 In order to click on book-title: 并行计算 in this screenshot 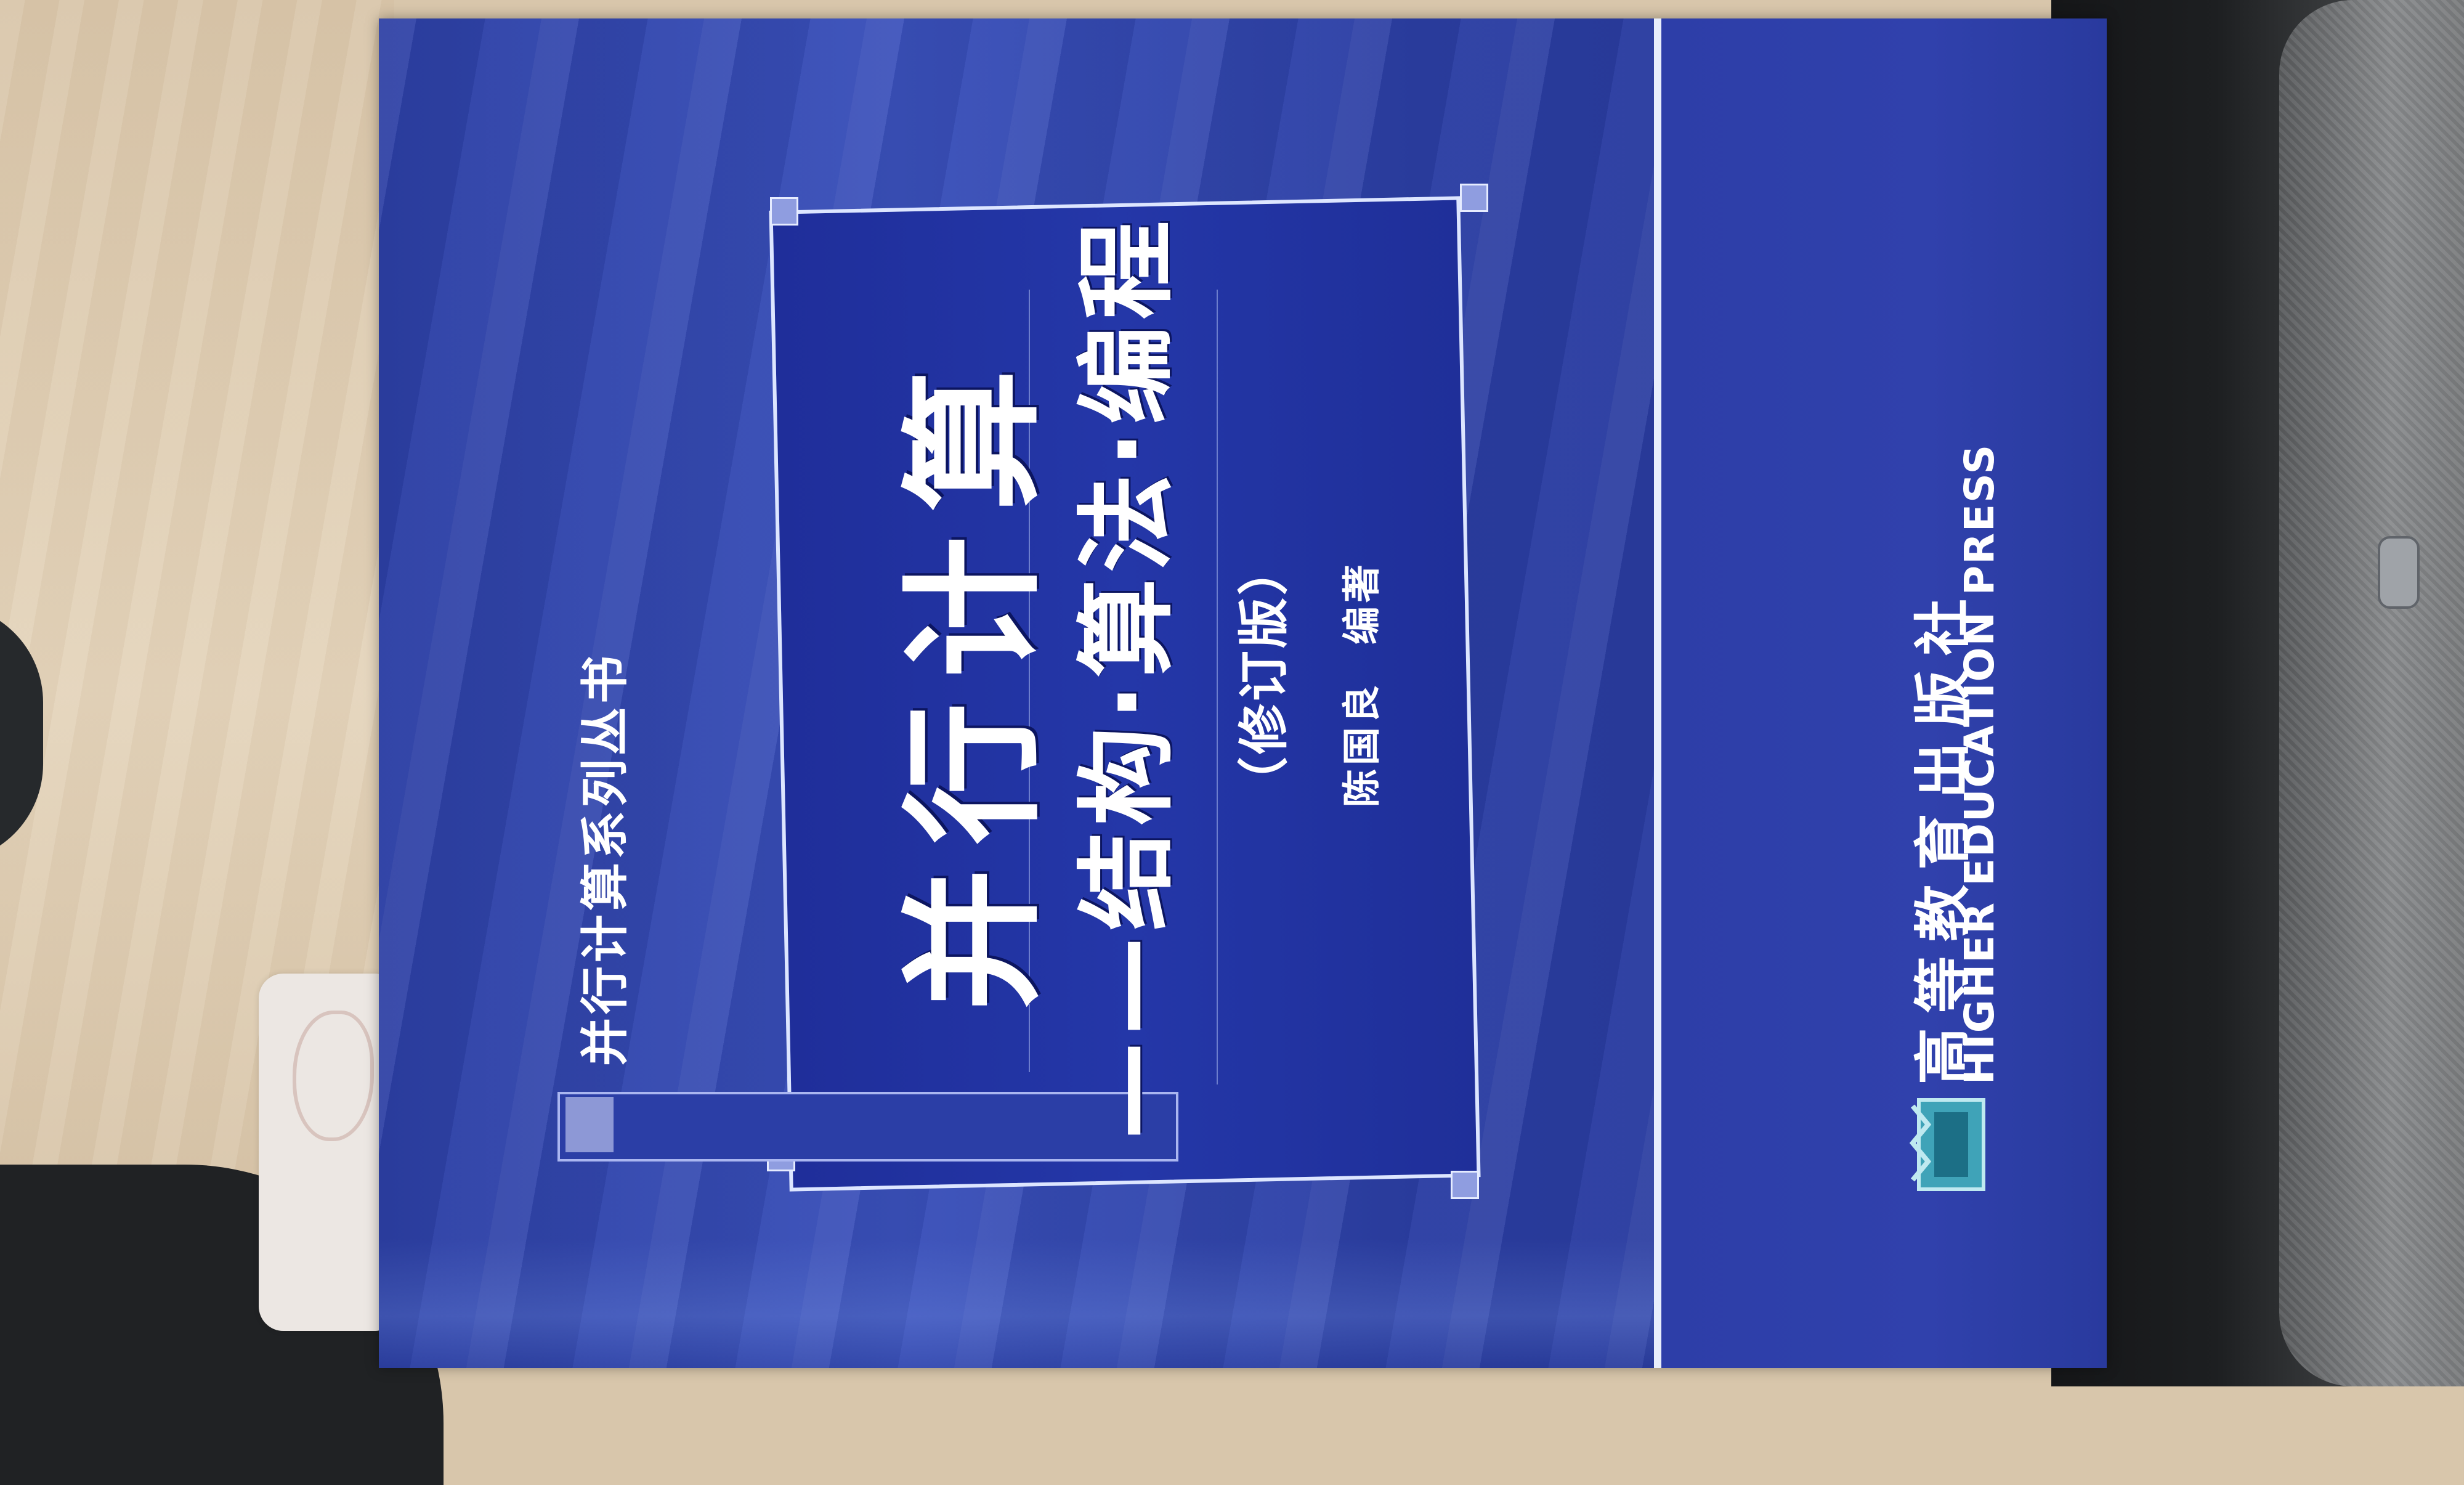, I will do `click(975, 678)`.